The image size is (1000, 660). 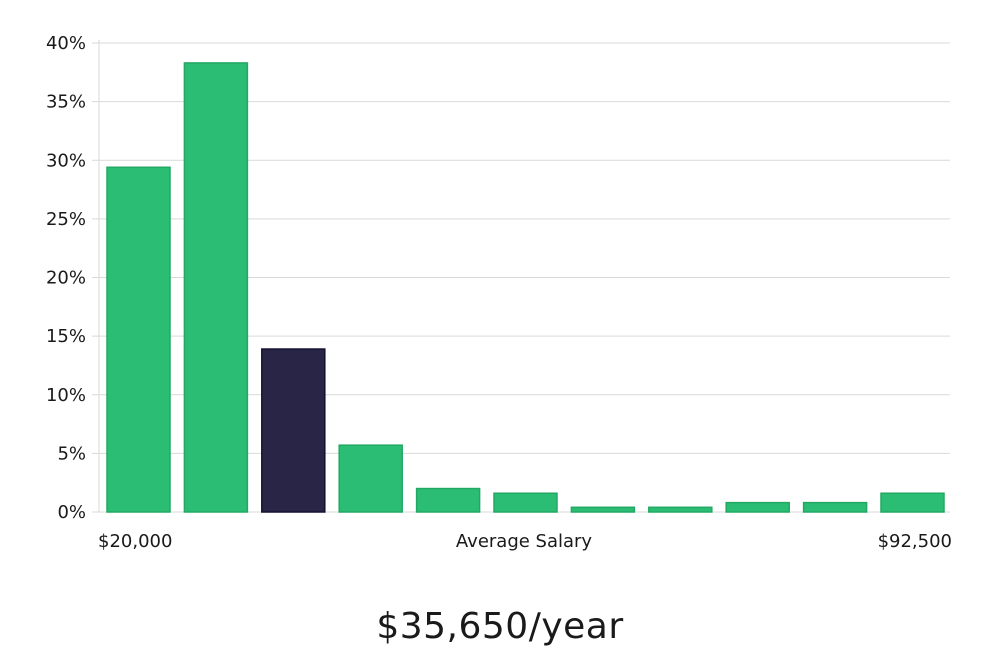 I want to click on y-tick-label: 5%, so click(x=71, y=453).